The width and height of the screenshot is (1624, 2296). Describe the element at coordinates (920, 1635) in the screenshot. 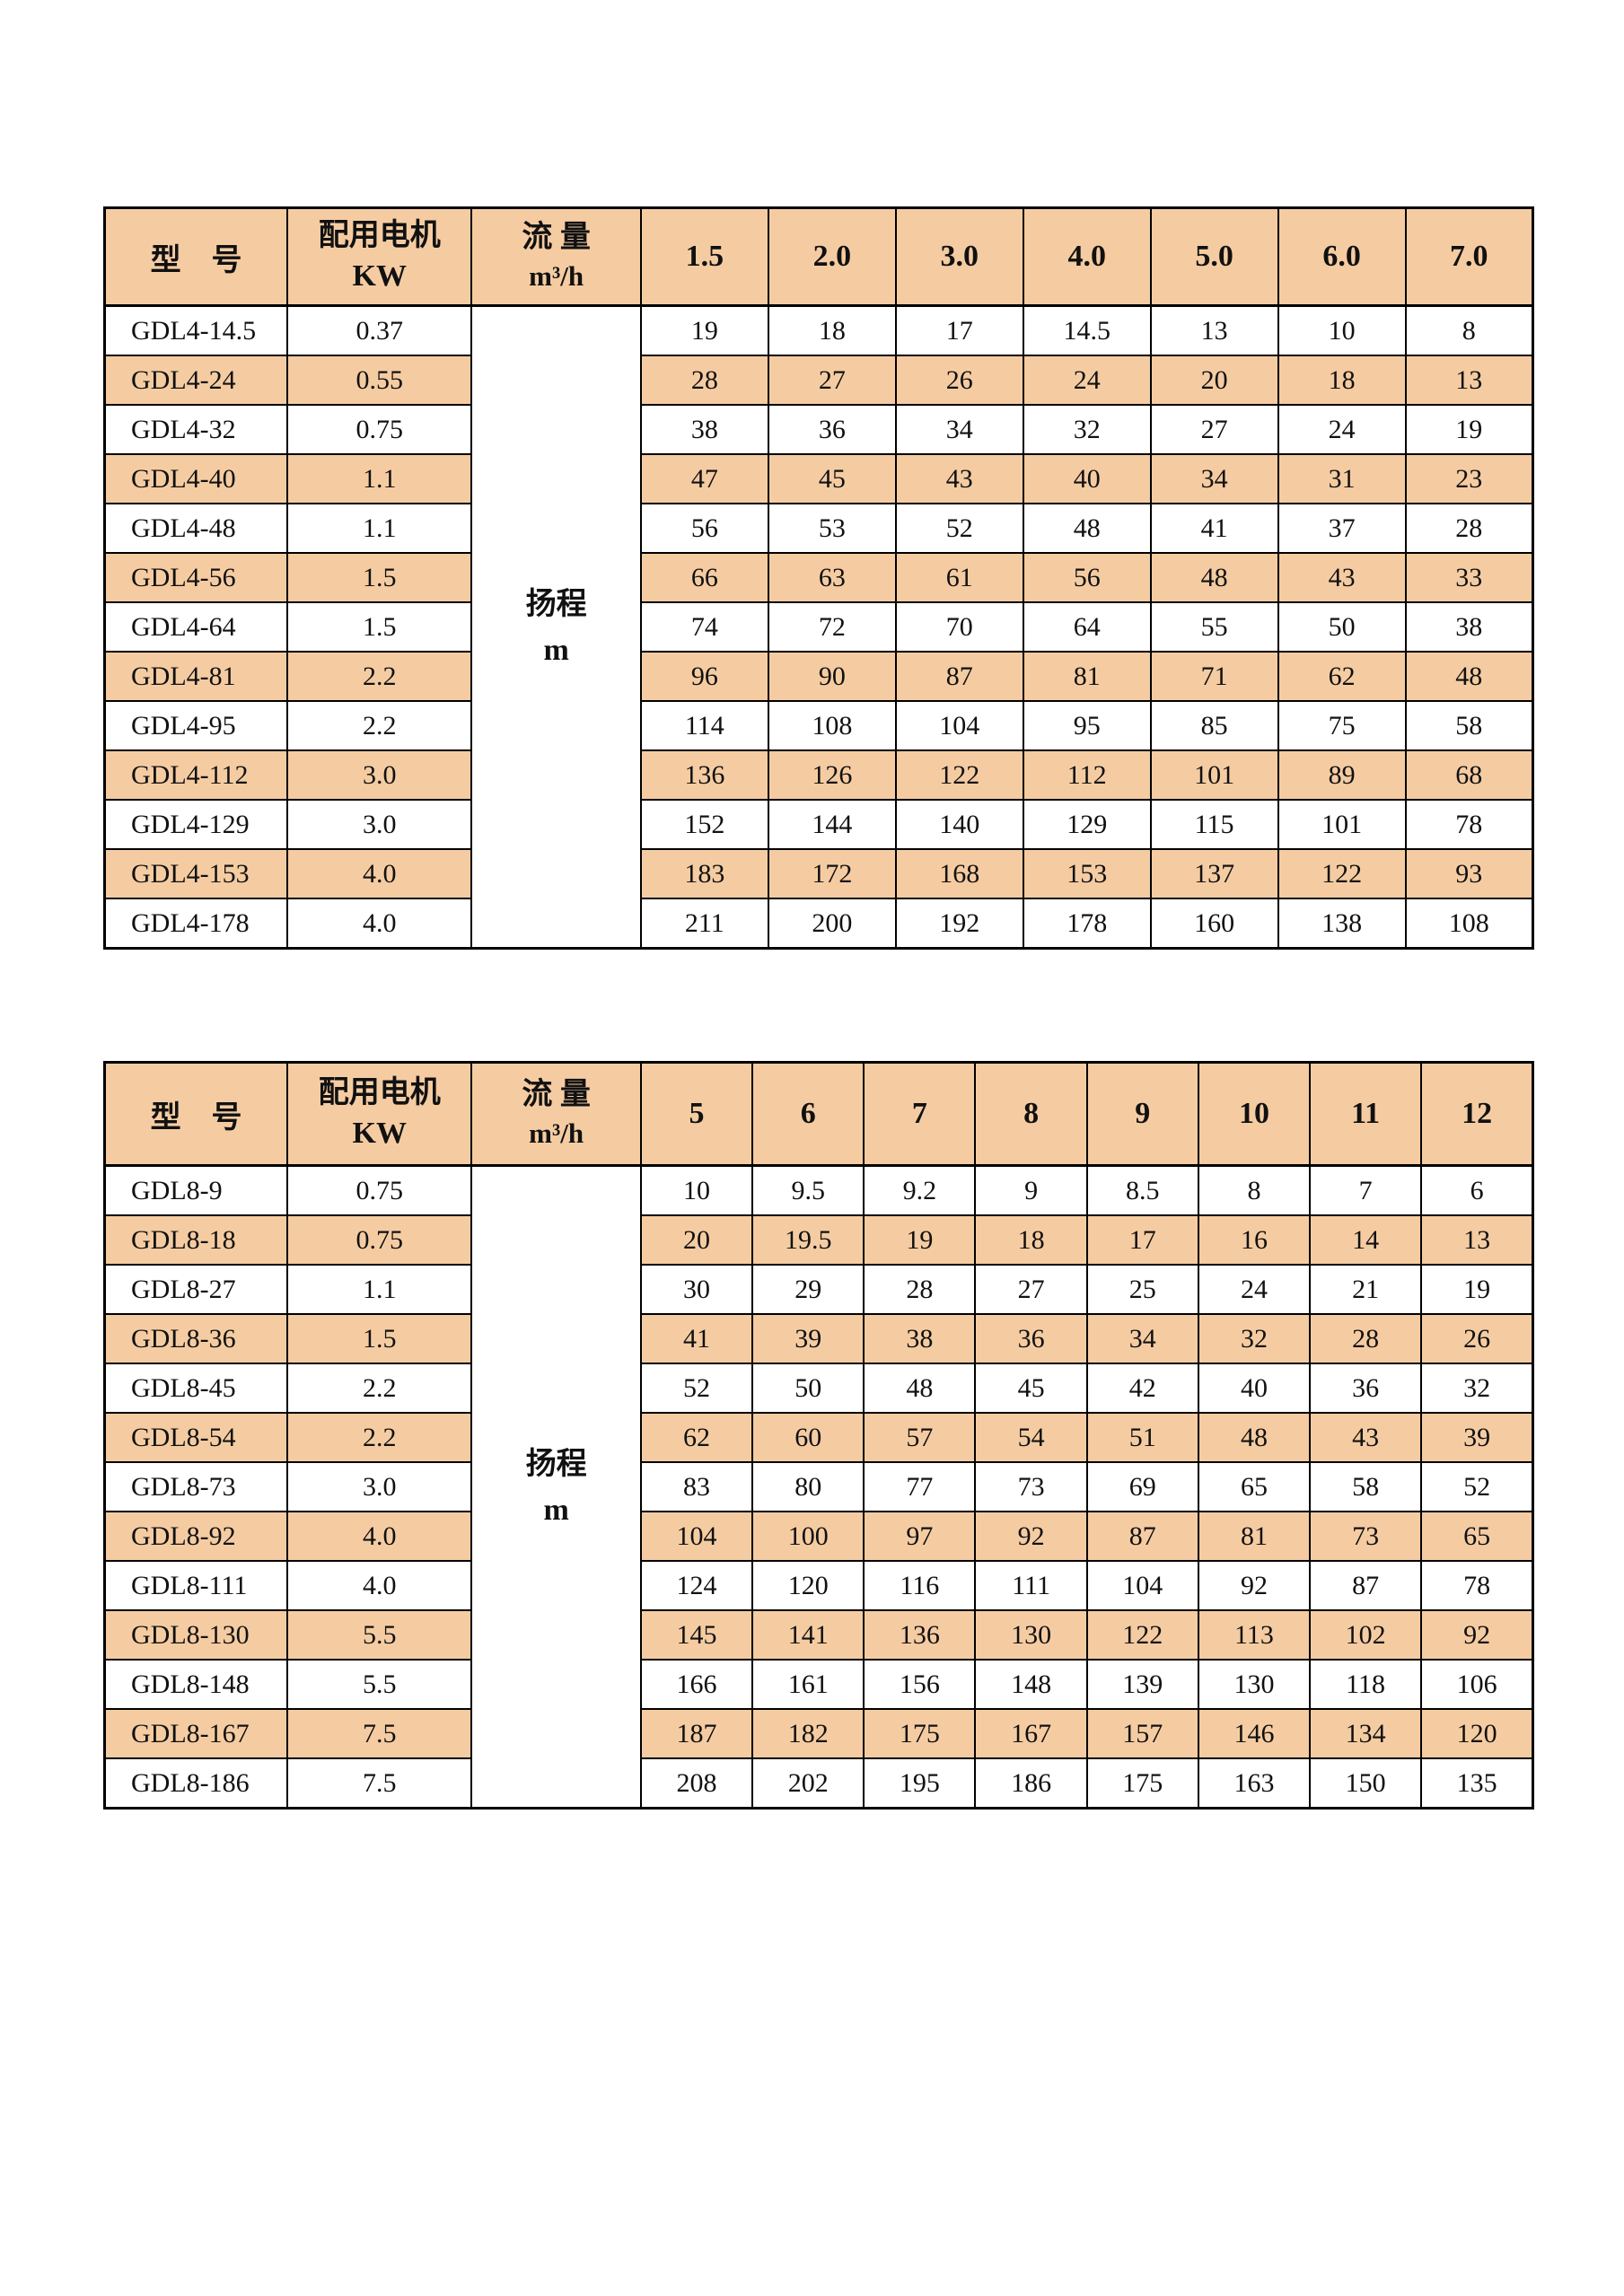

I see `head-value-cell: 136` at that location.